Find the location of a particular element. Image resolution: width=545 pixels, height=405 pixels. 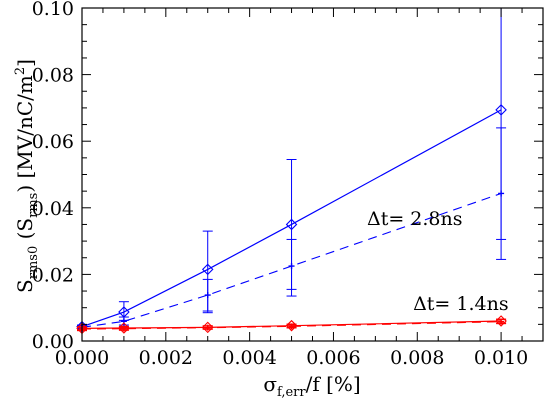

y-tick-label: 0.02 is located at coordinates (53, 275).